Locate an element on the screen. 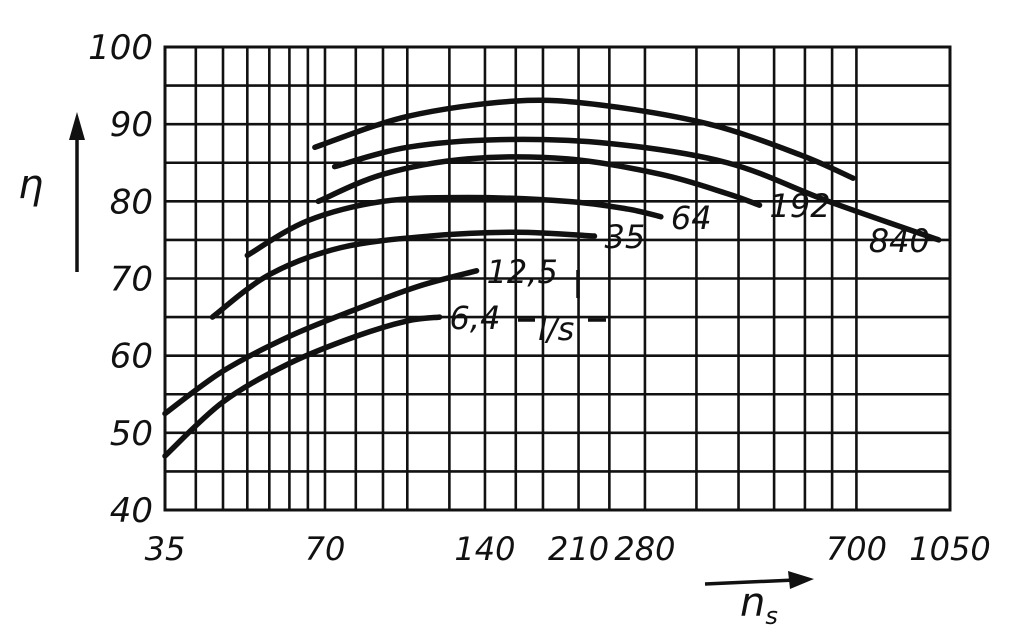 This screenshot has height=632, width=1023. curve-label-4: 64 is located at coordinates (691, 218).